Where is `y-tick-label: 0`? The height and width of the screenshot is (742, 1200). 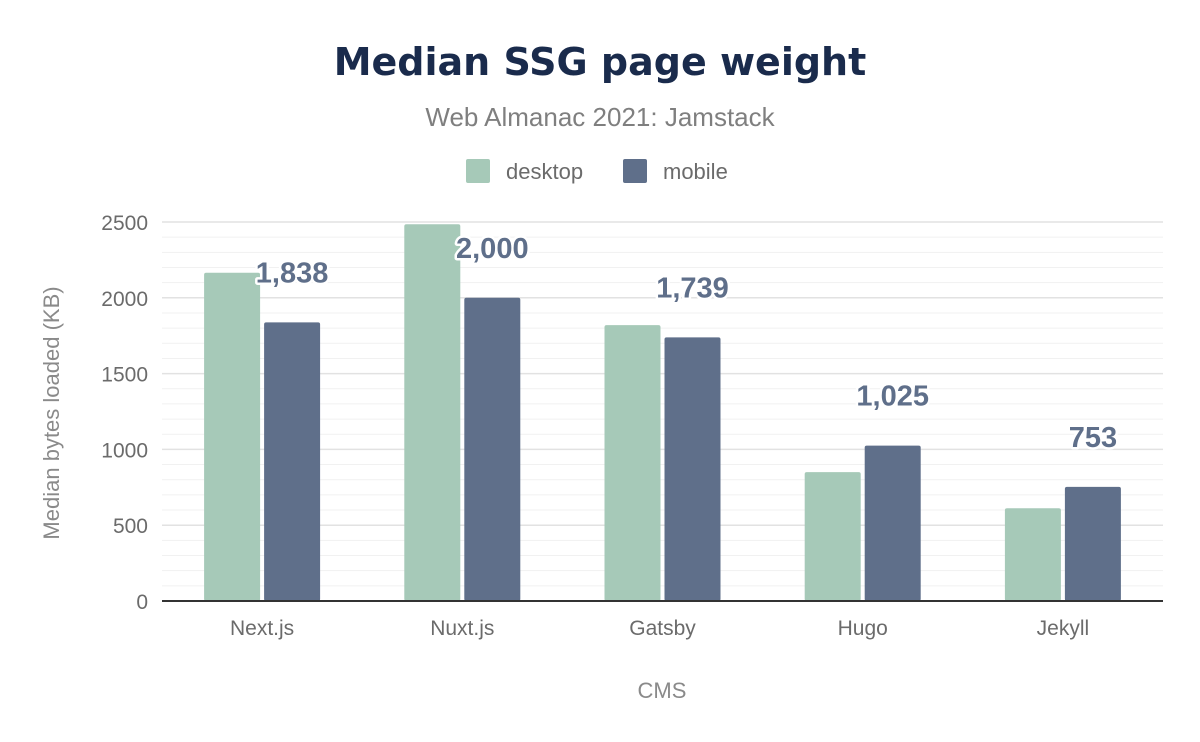
y-tick-label: 0 is located at coordinates (142, 602).